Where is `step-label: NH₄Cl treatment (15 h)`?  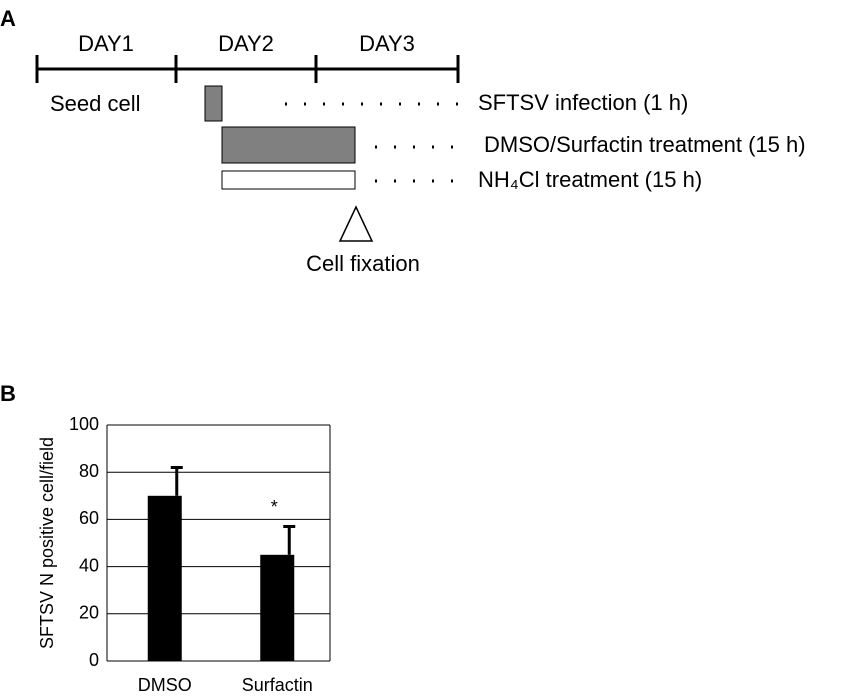 step-label: NH₄Cl treatment (15 h) is located at coordinates (590, 179).